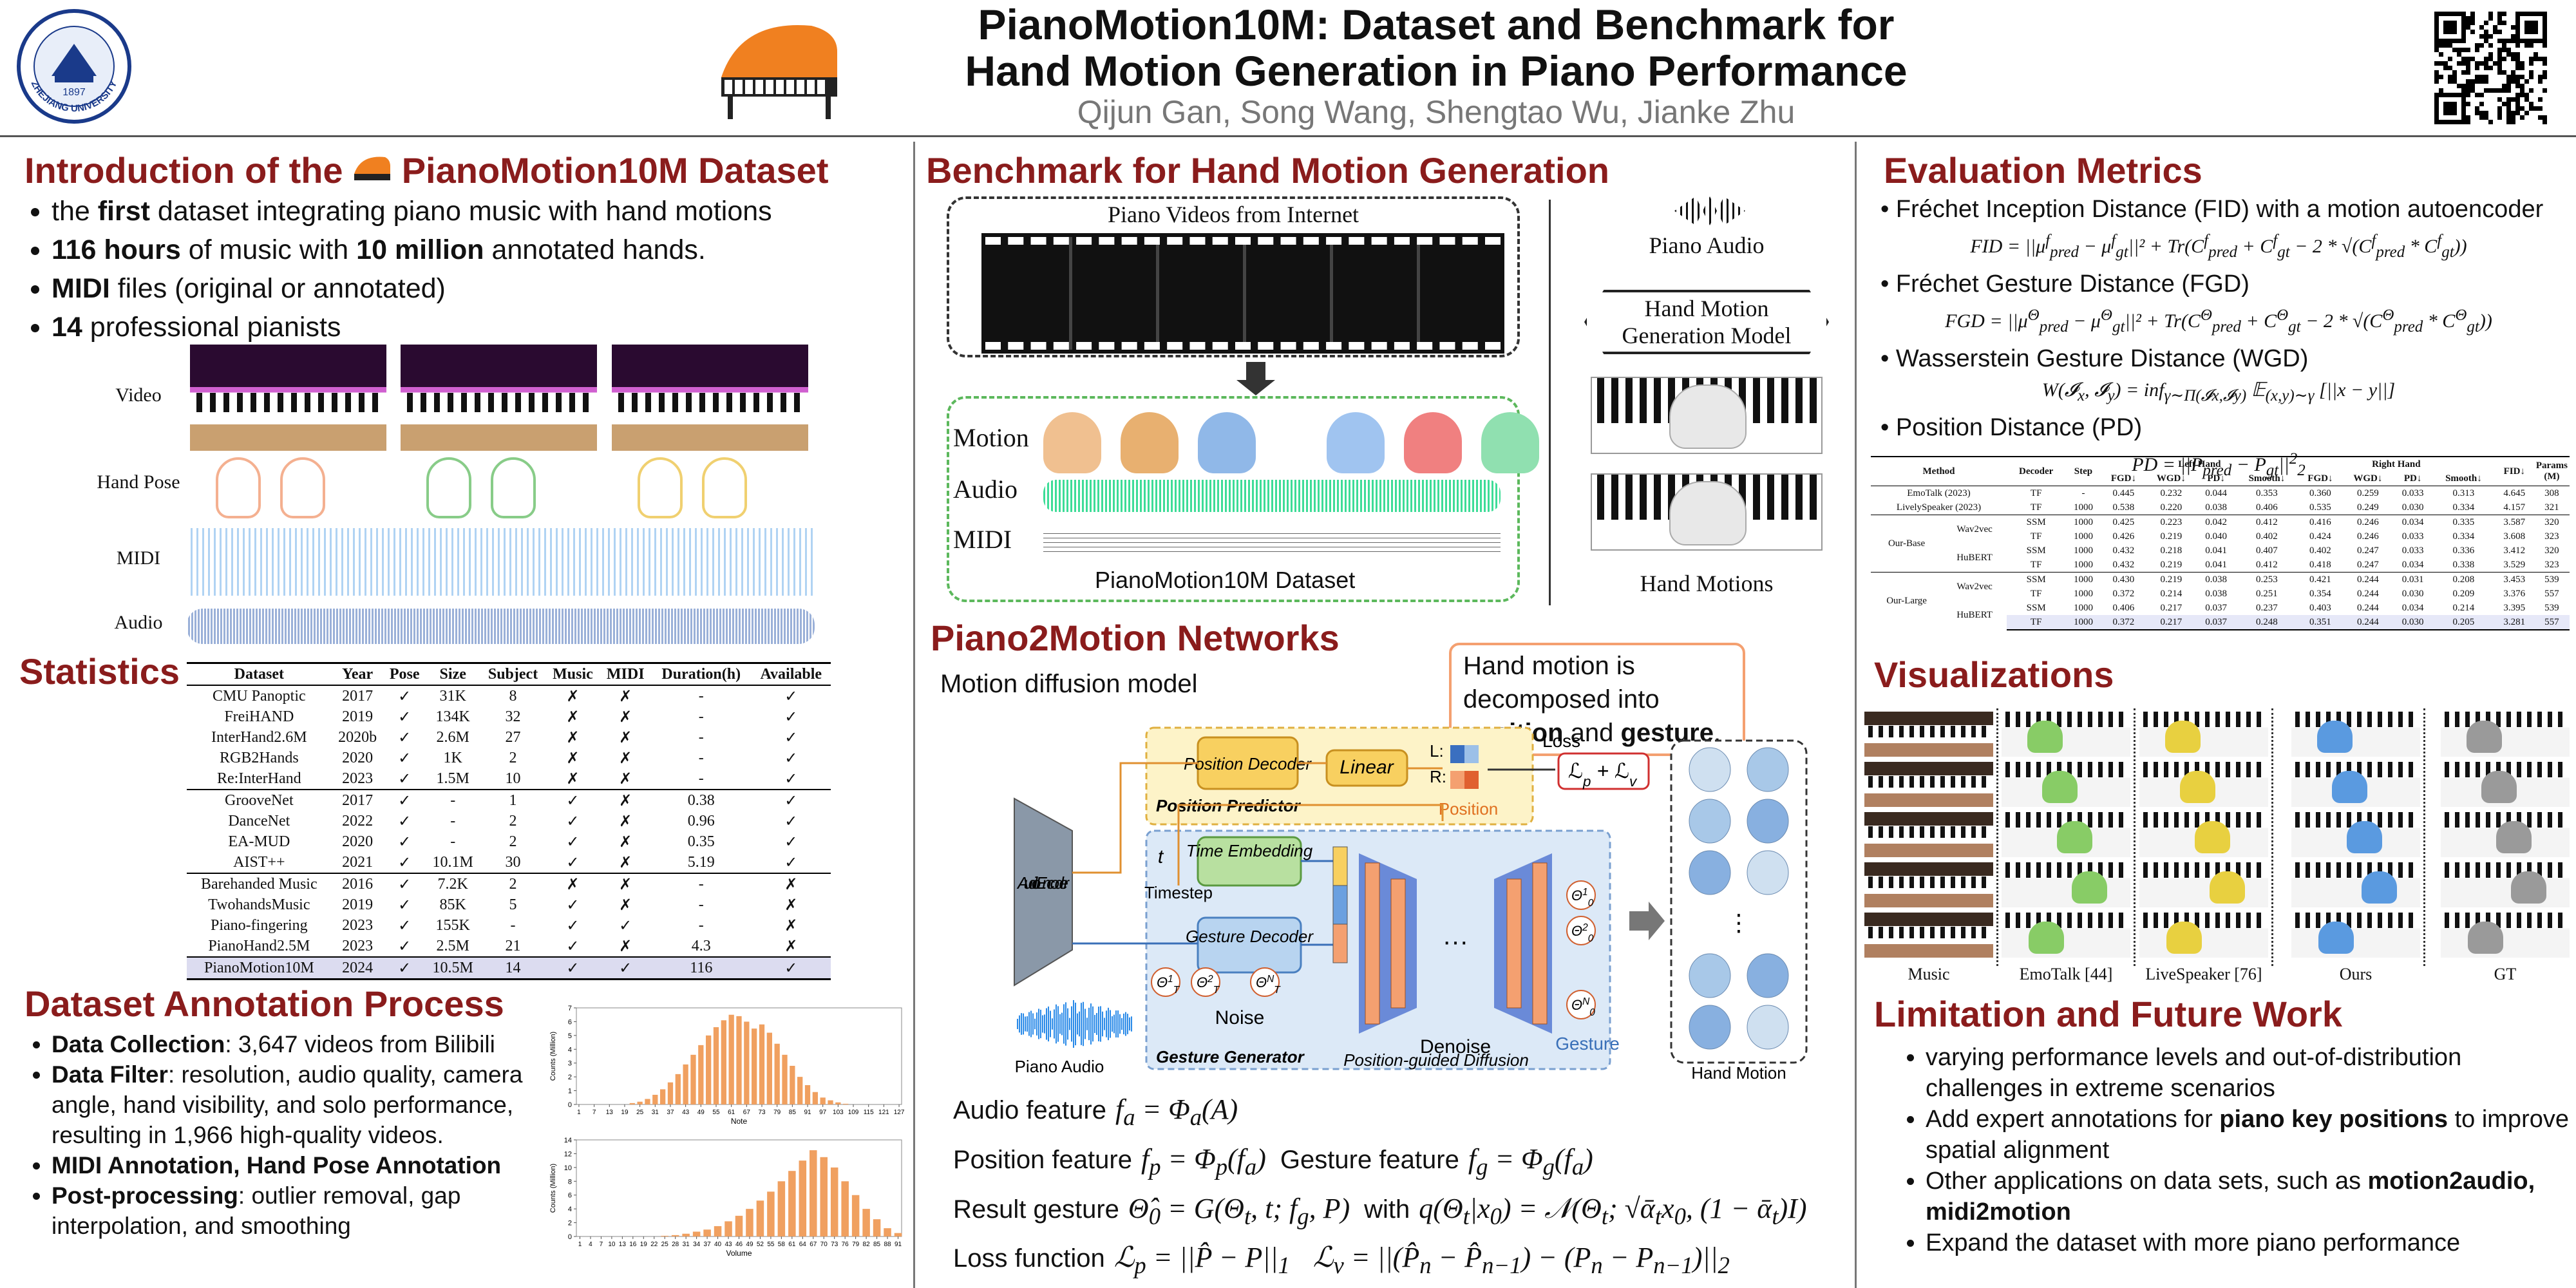 The image size is (2576, 1288). Describe the element at coordinates (259, 674) in the screenshot. I see `table-header: Dataset` at that location.